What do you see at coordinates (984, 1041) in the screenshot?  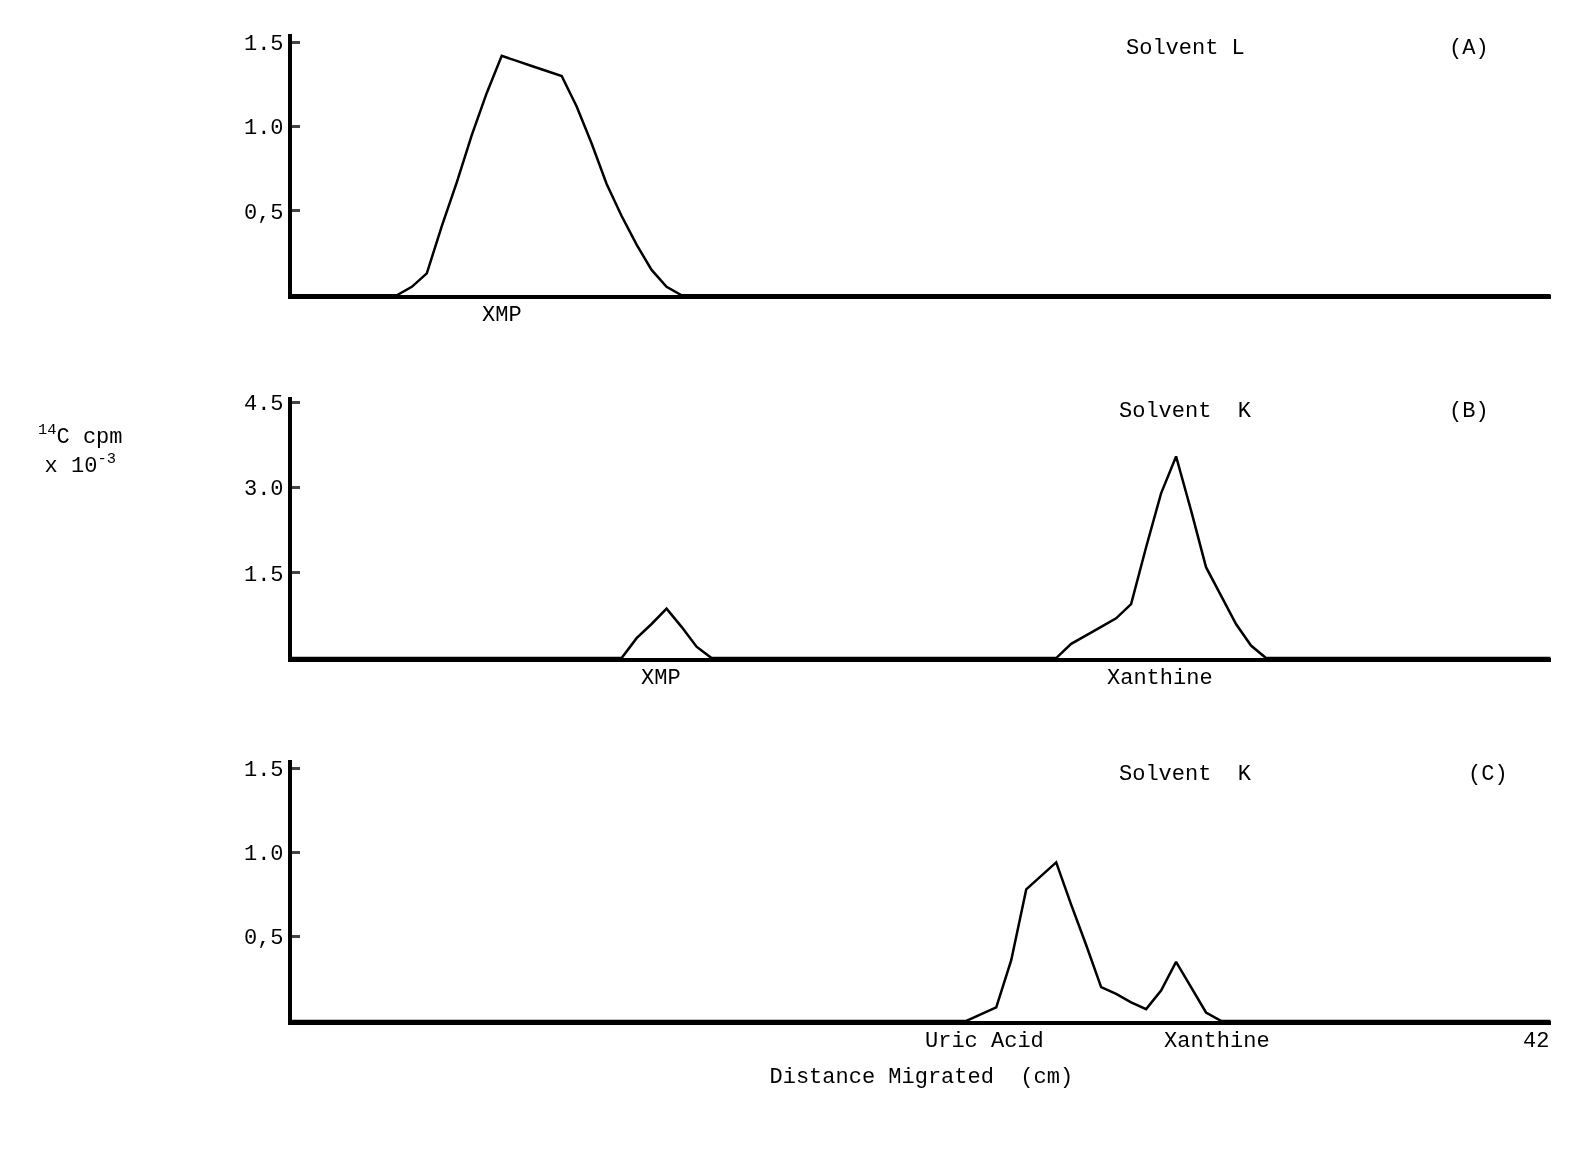 I see `text: Uric Acid` at bounding box center [984, 1041].